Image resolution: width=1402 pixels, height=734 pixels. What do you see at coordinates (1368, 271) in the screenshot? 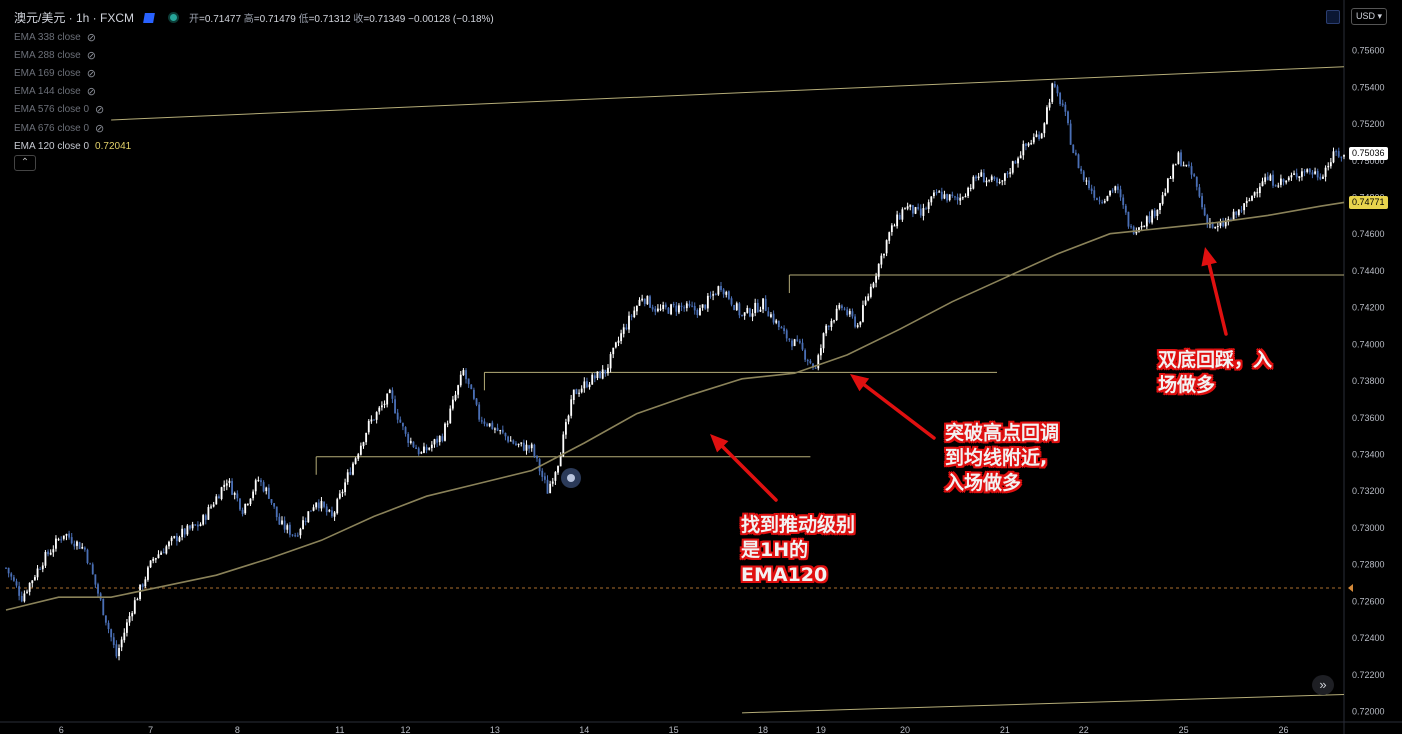
I see `y-tick-label: 0.74400` at bounding box center [1368, 271].